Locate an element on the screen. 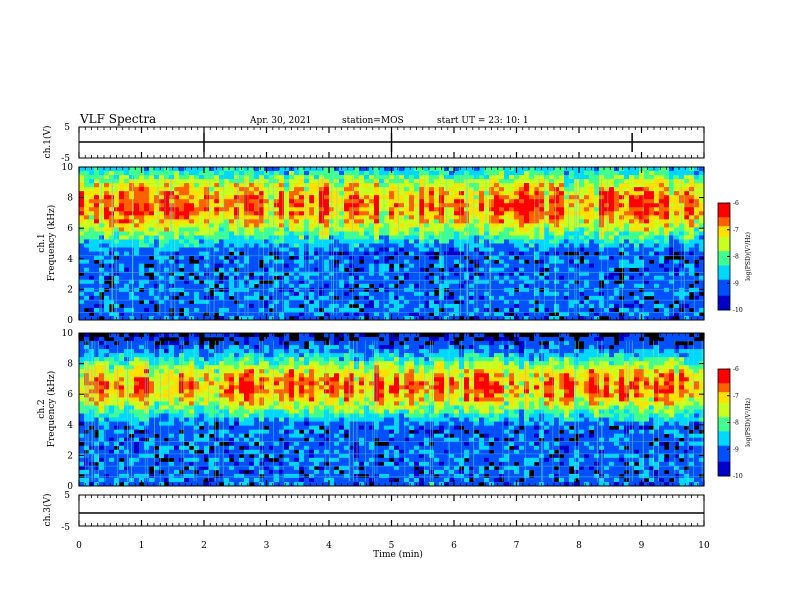  ch1-ytick-bottom: -5 is located at coordinates (65, 159).